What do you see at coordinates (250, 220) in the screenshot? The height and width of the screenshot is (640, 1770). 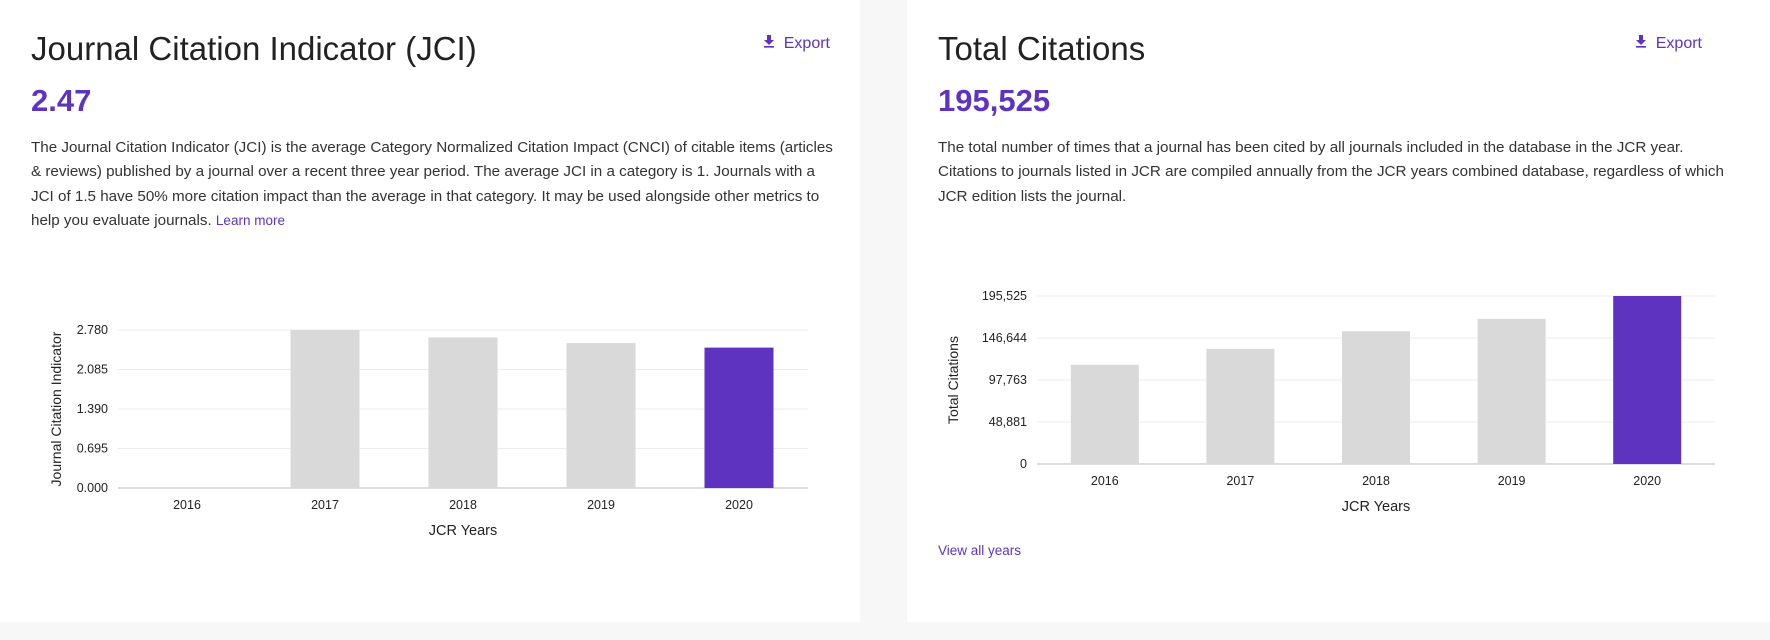 I see `learn-more-link: Learn more` at bounding box center [250, 220].